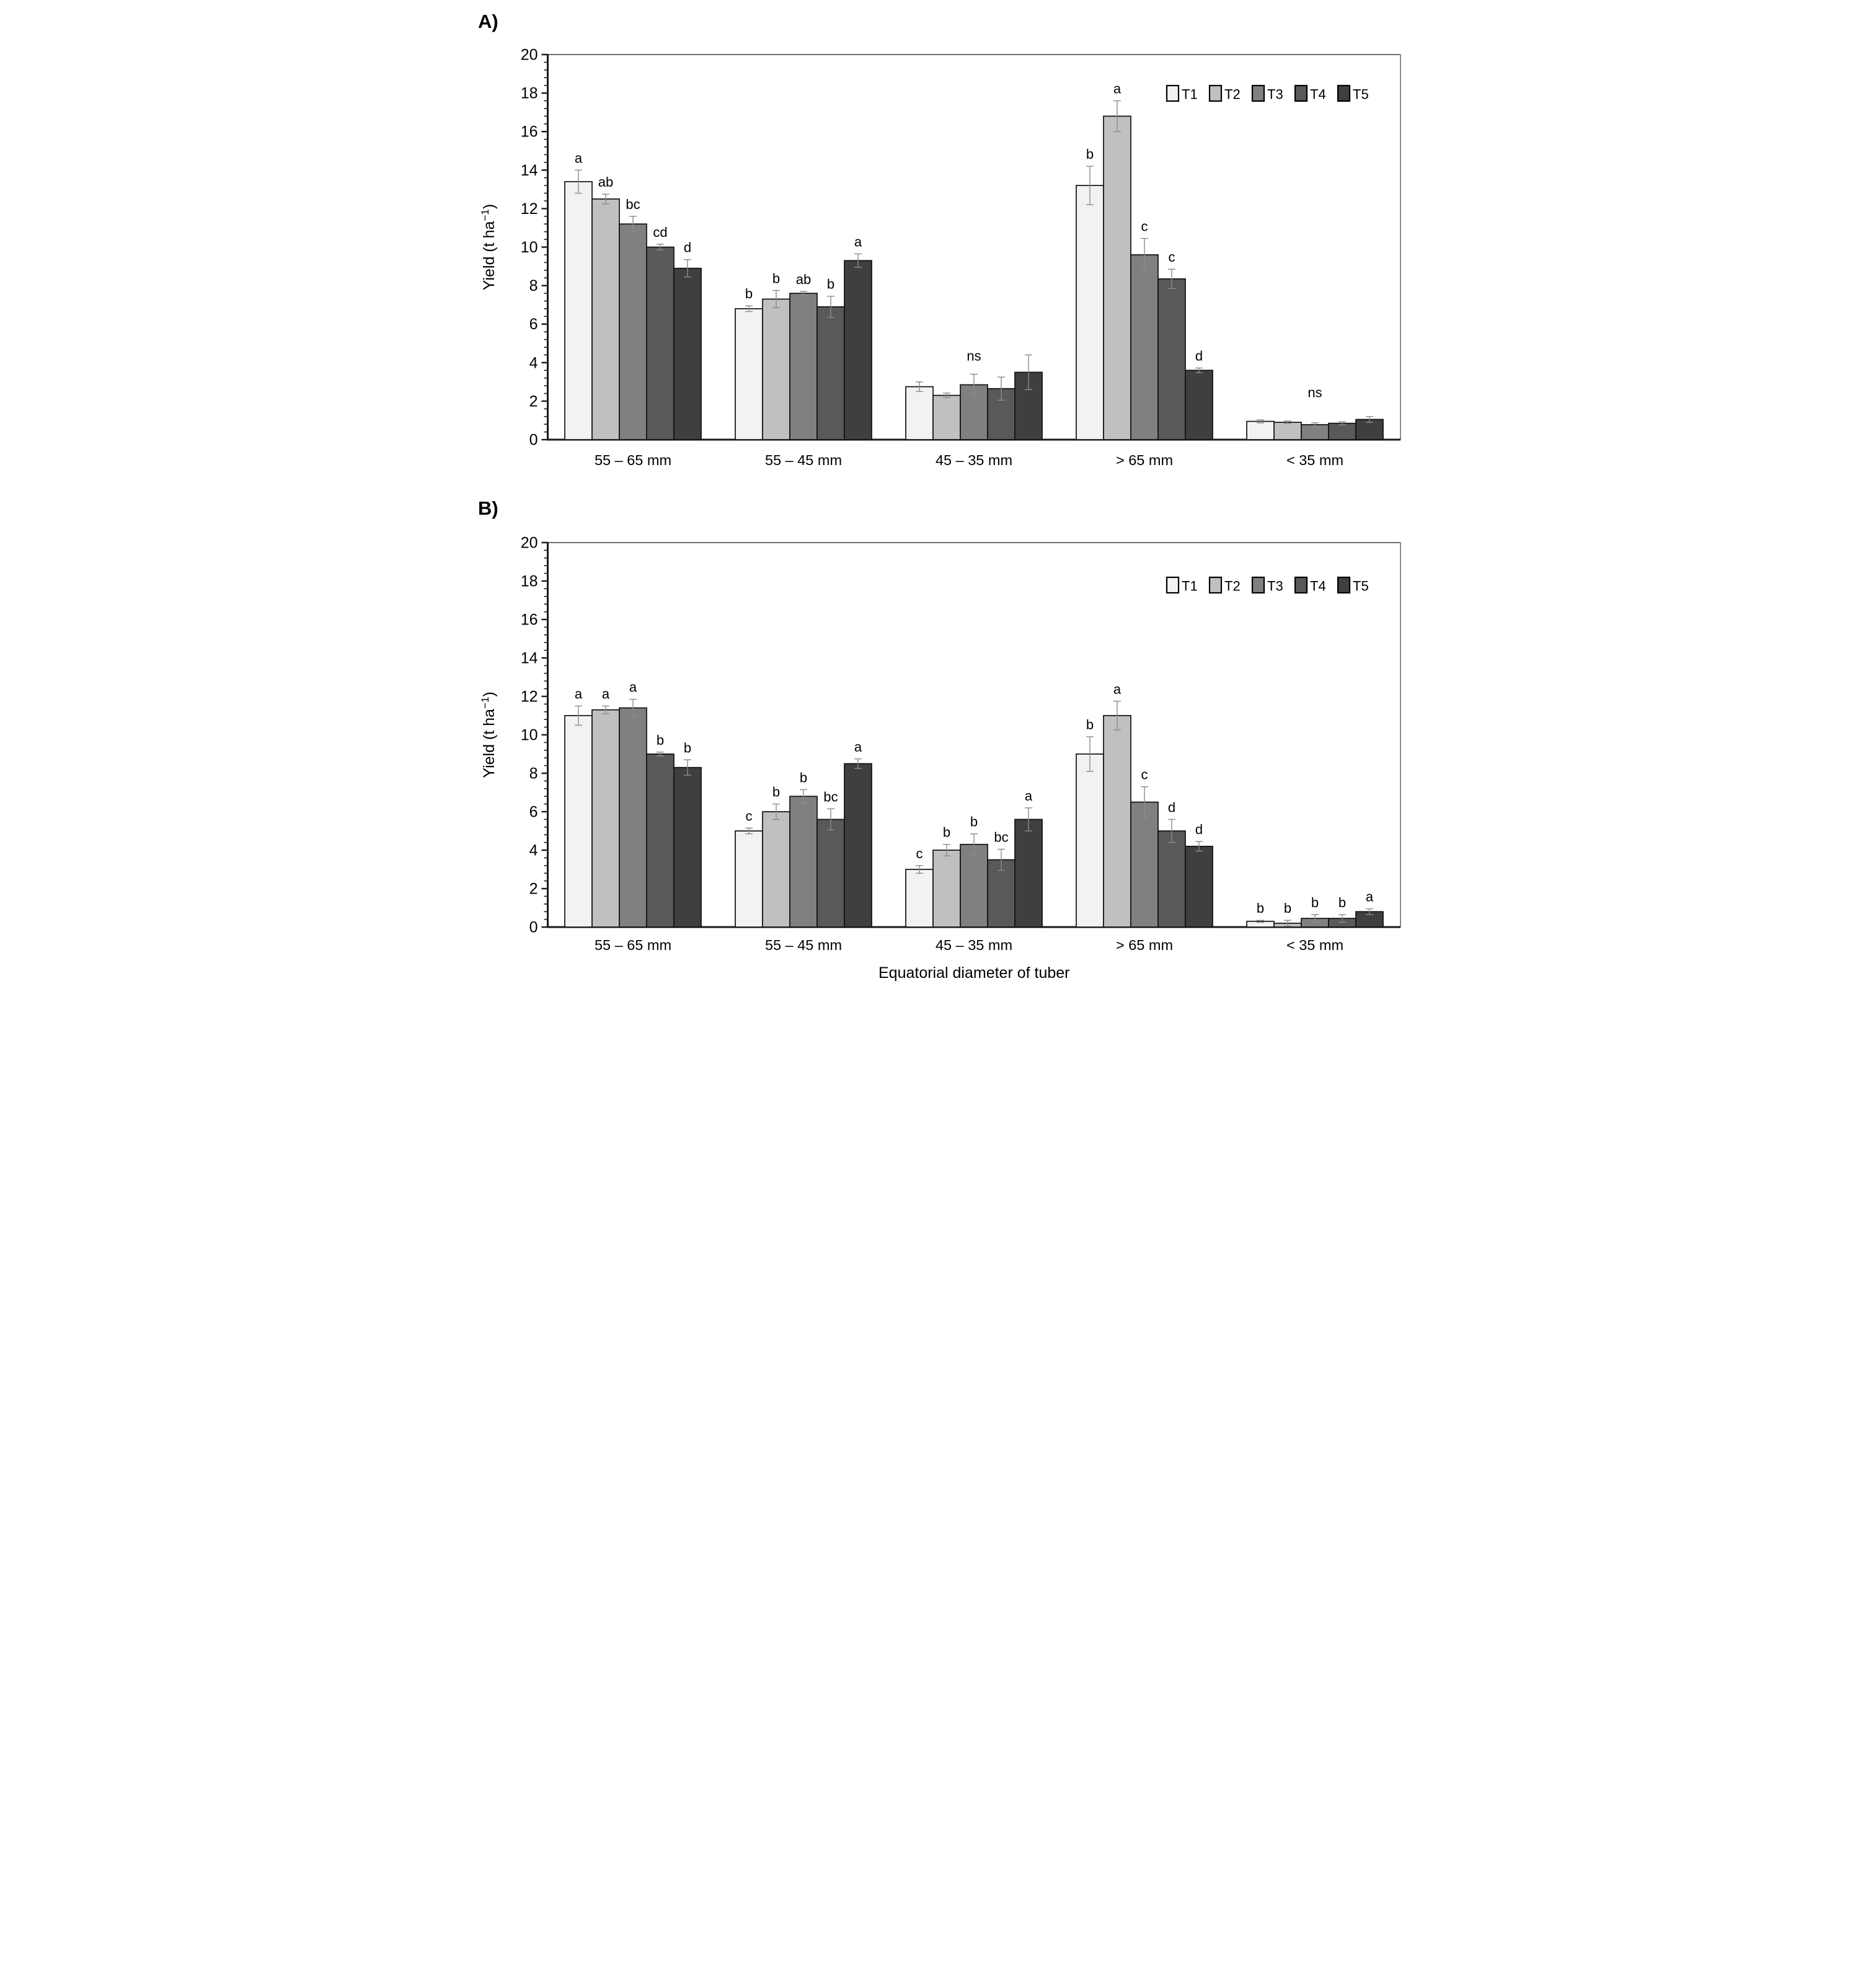 This screenshot has width=1876, height=1980. Describe the element at coordinates (974, 356) in the screenshot. I see `sig-letter-ns: ns` at that location.